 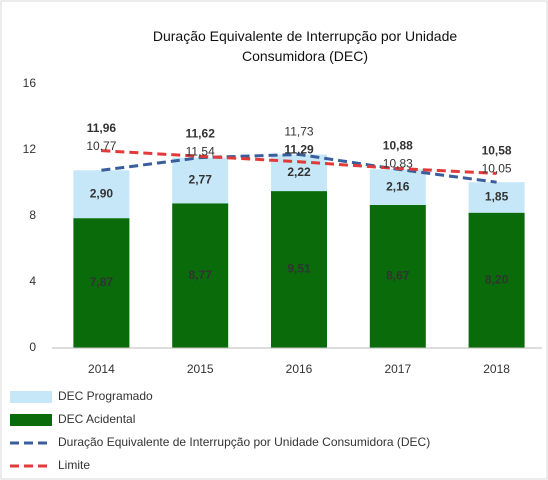 I want to click on data-label: 2,90, so click(x=102, y=193).